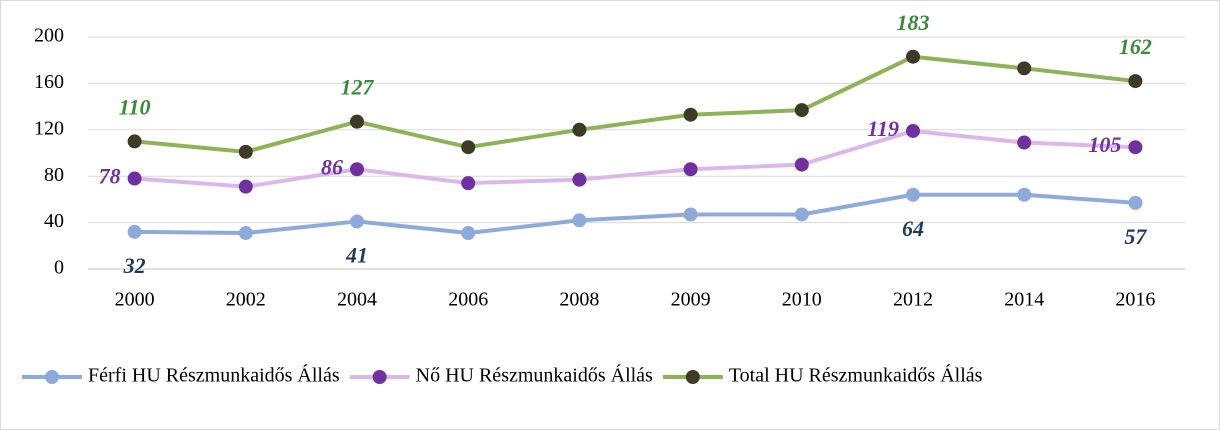 The height and width of the screenshot is (430, 1220). Describe the element at coordinates (691, 300) in the screenshot. I see `x-tick-label: 2009` at that location.